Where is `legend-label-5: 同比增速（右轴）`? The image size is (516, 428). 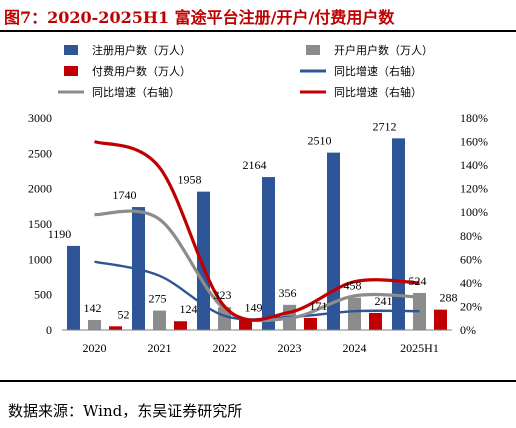
legend-label-5: 同比增速（右轴） is located at coordinates (378, 92).